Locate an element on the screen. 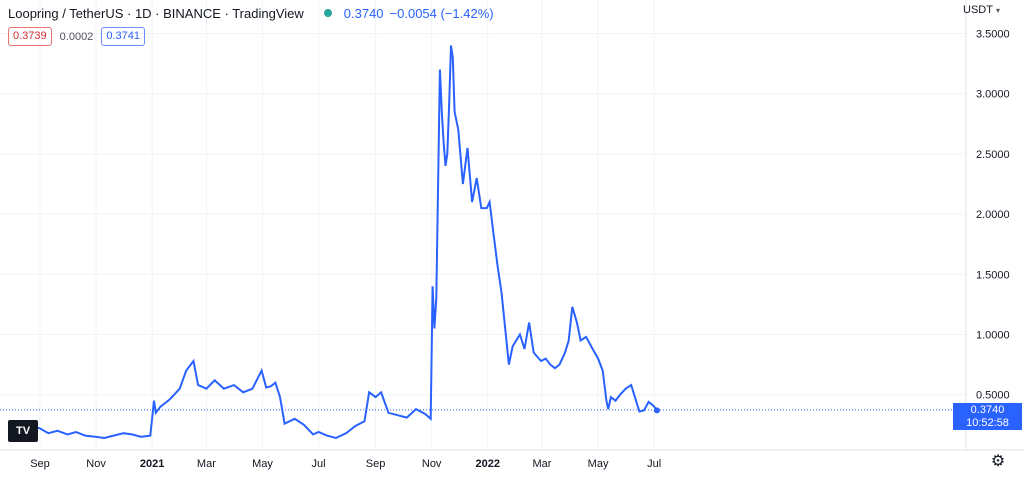 This screenshot has width=1024, height=477. current-price-value: 0.3740 is located at coordinates (987, 410).